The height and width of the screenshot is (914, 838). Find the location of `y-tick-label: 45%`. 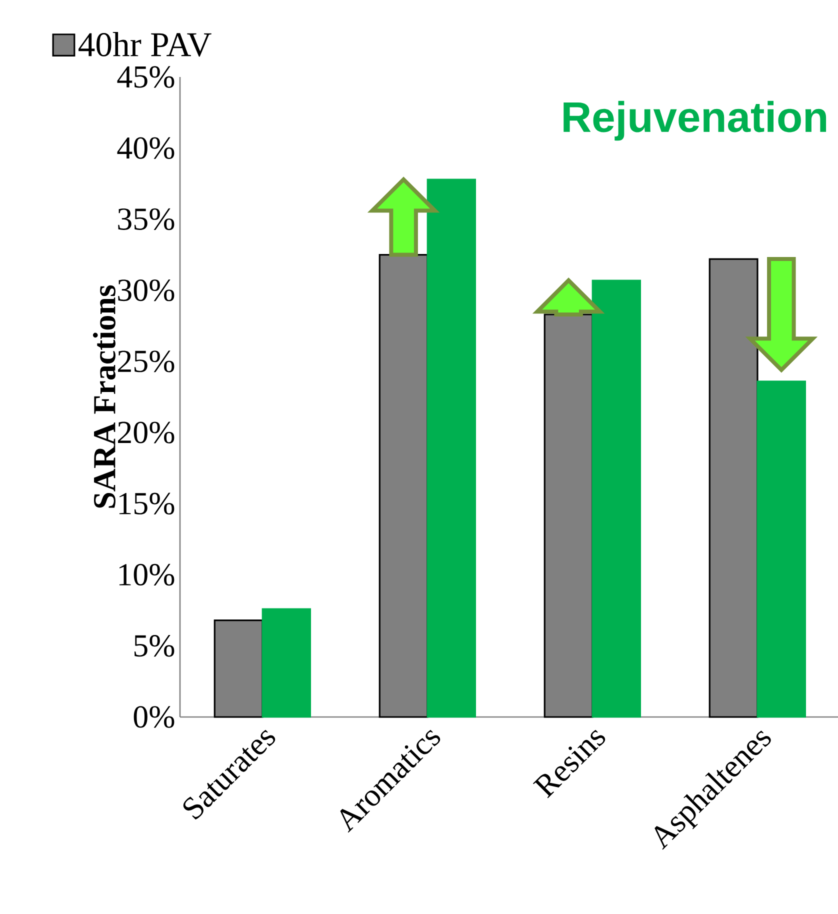

y-tick-label: 45% is located at coordinates (145, 77).